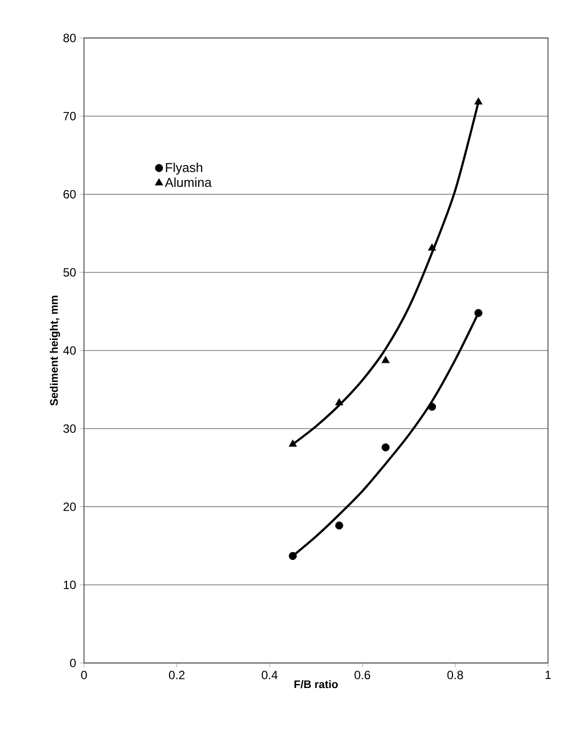 The image size is (564, 733). I want to click on y-tick-label: 20, so click(70, 506).